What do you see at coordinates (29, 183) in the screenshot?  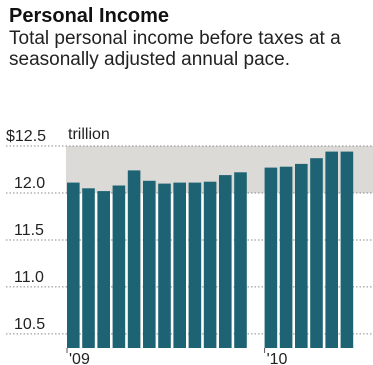 I see `y-tick-label: 12.0` at bounding box center [29, 183].